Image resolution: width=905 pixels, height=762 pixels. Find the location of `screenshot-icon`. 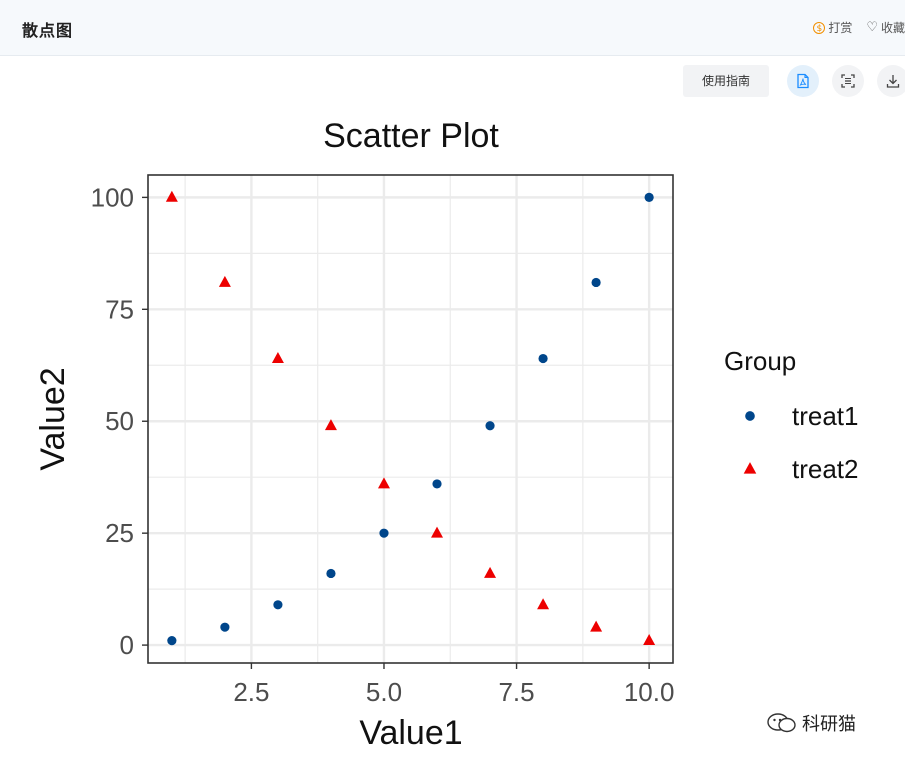

screenshot-icon is located at coordinates (848, 81).